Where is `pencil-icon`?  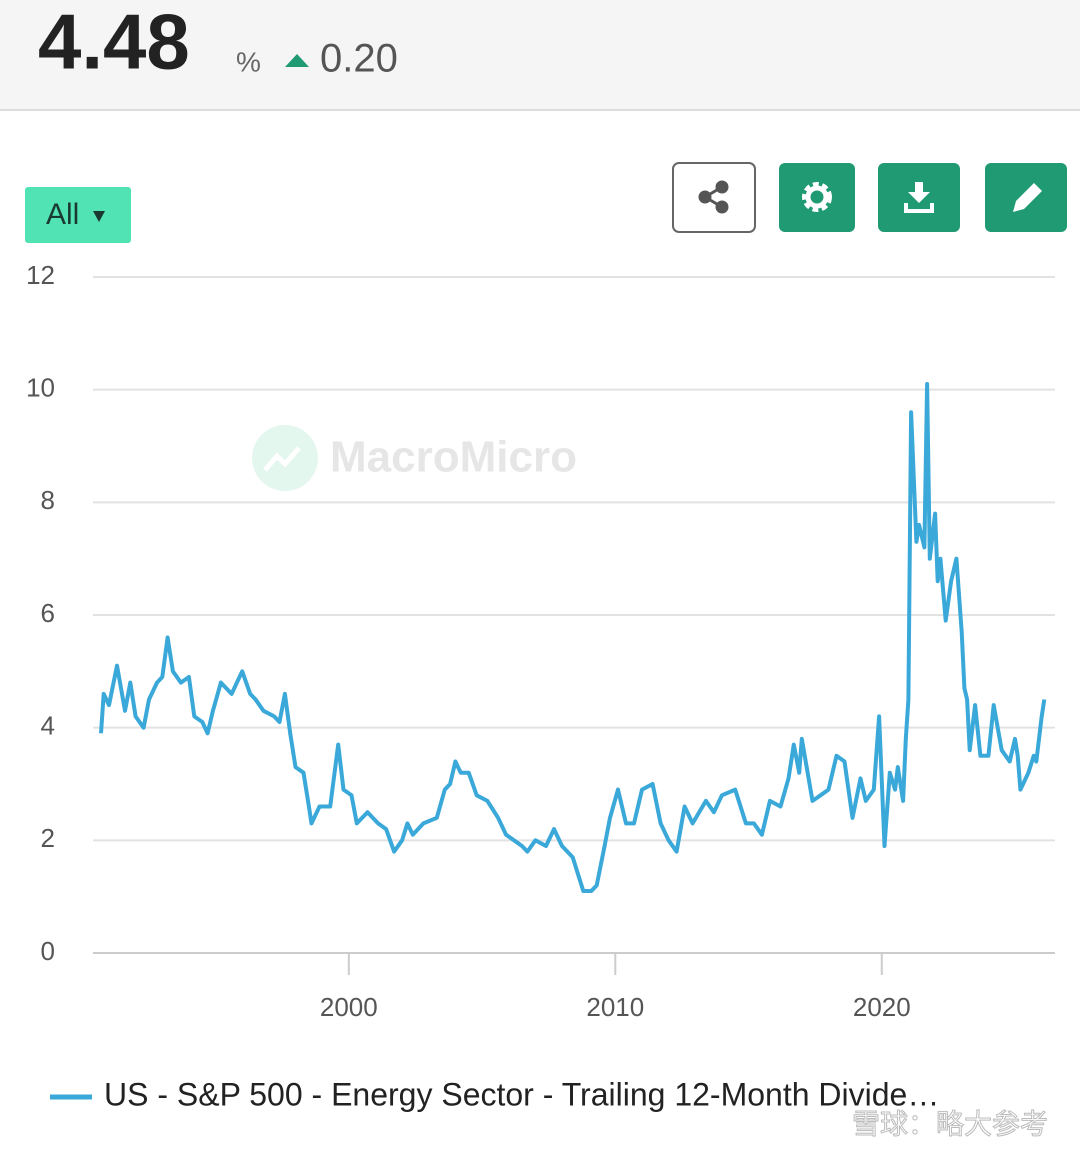 pencil-icon is located at coordinates (1027, 197).